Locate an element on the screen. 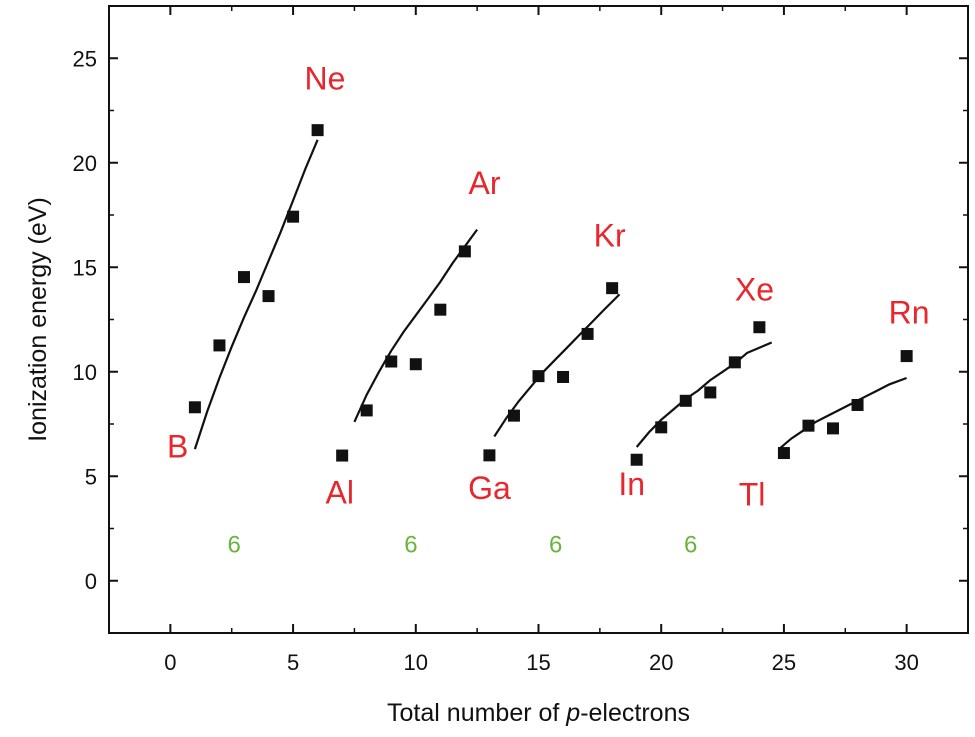  y-tick-label: 5 is located at coordinates (91, 476).